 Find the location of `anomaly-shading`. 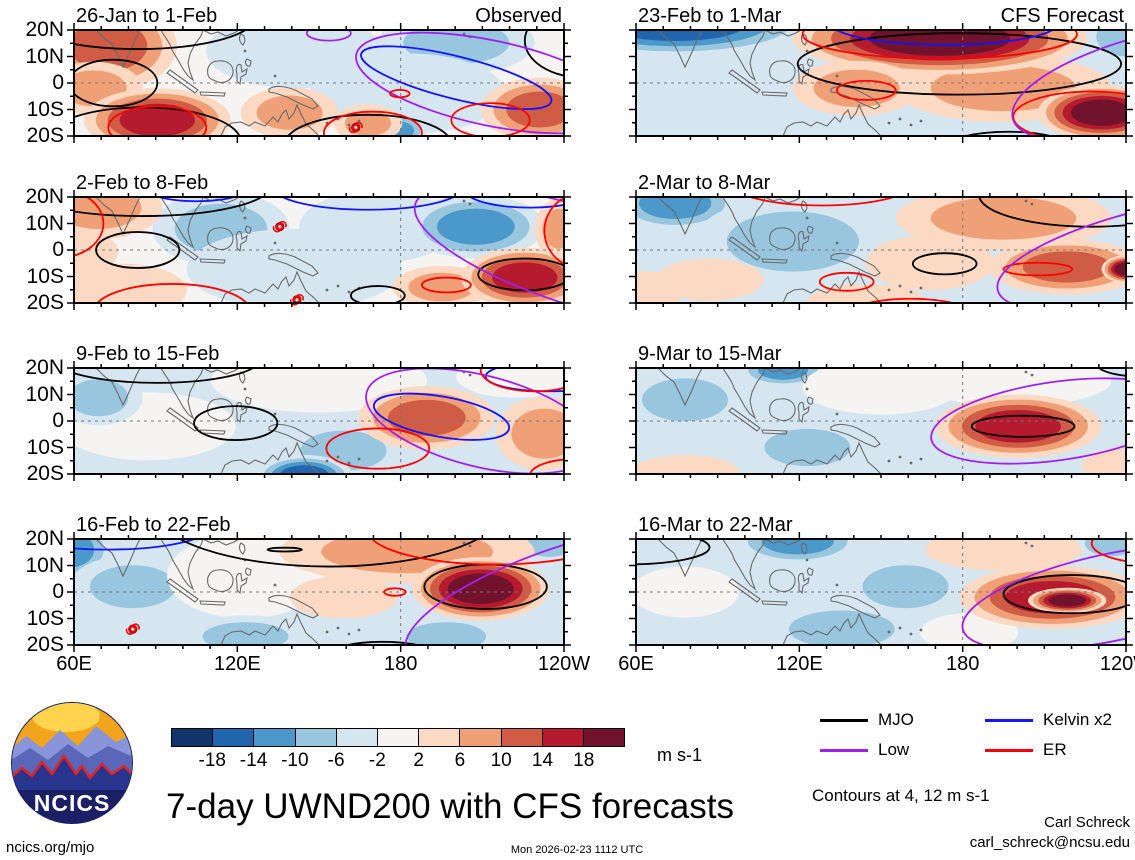

anomaly-shading is located at coordinates (319, 592).